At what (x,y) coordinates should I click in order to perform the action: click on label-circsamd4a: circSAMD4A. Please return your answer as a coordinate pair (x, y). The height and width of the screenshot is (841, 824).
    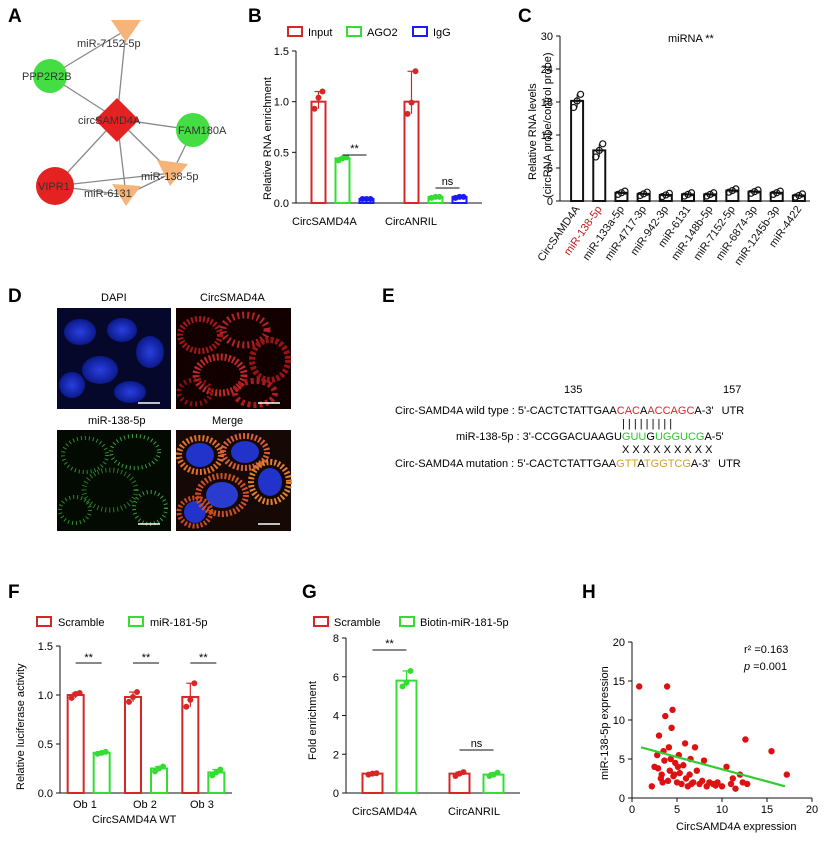
    Looking at the image, I should click on (109, 121).